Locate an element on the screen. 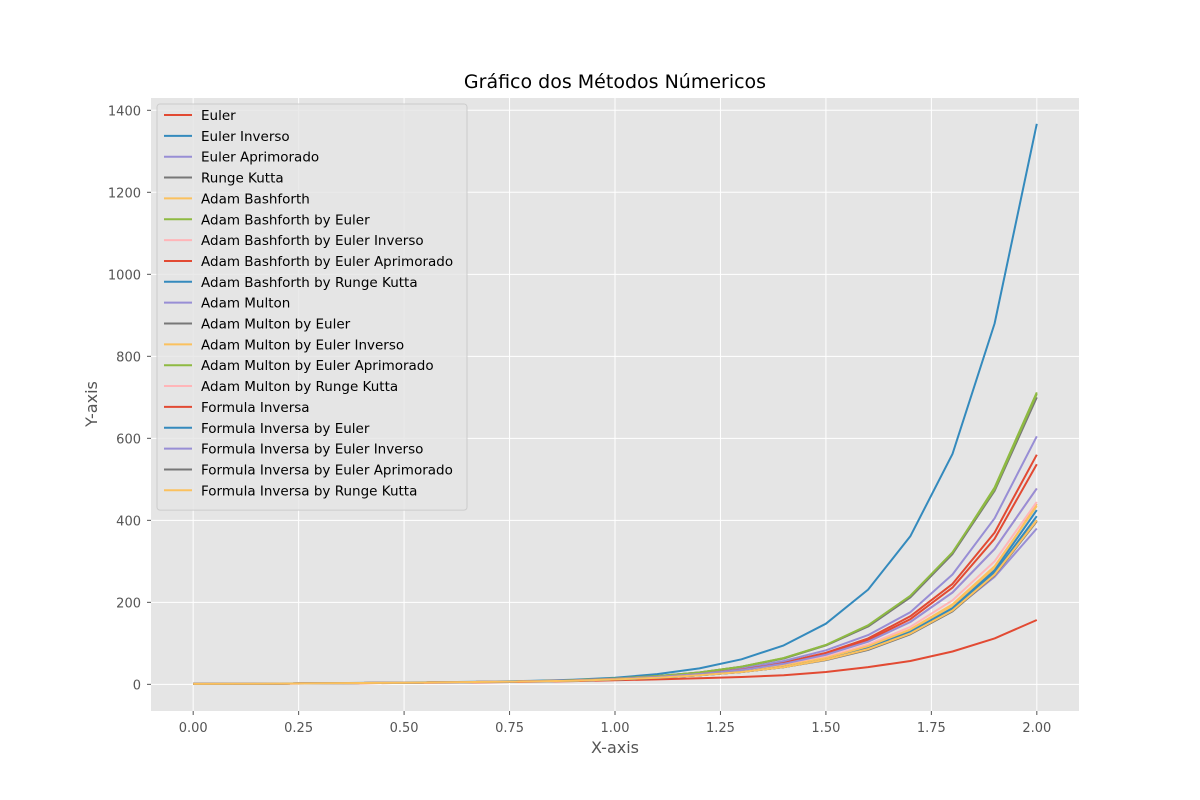 The height and width of the screenshot is (800, 1200). legend-label: Adam Multon by Euler Inverso is located at coordinates (302, 345).